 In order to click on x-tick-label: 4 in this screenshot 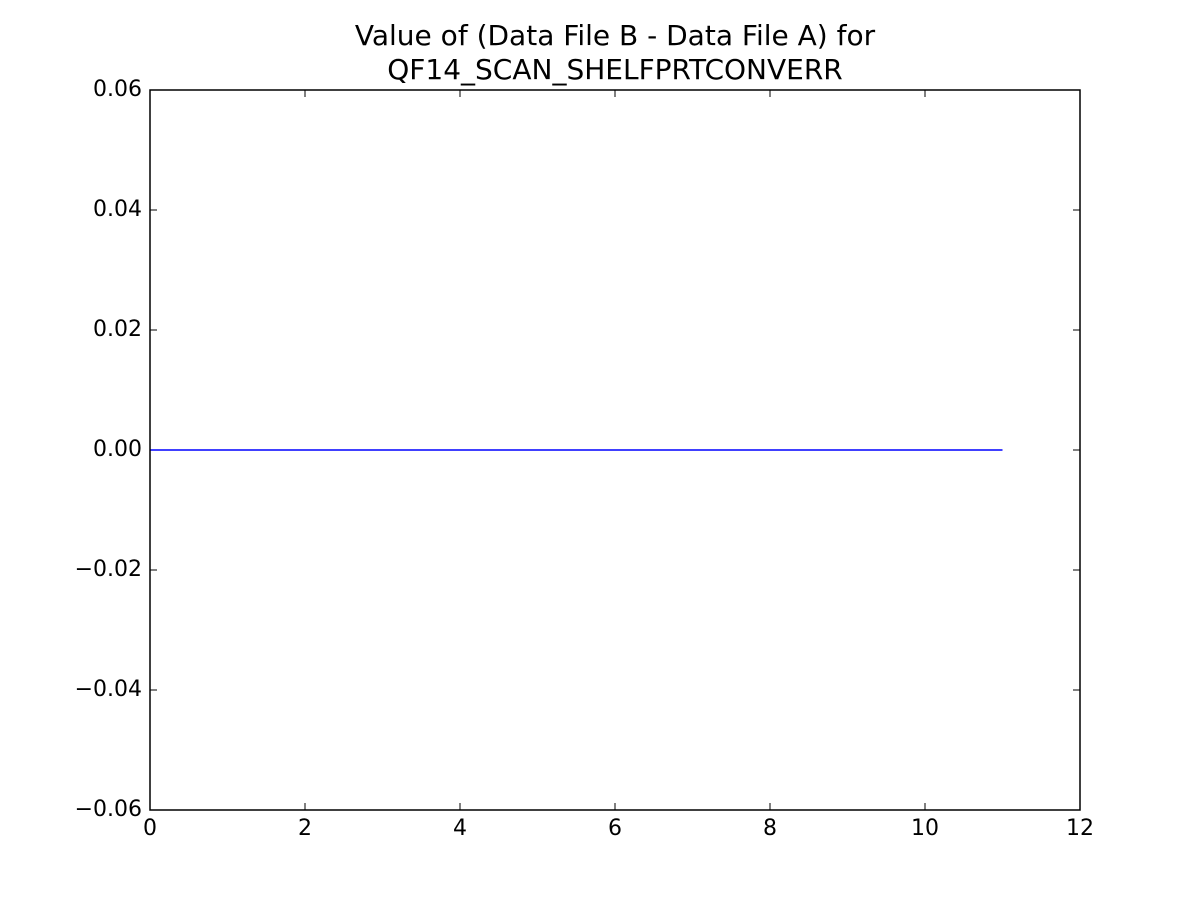, I will do `click(460, 828)`.